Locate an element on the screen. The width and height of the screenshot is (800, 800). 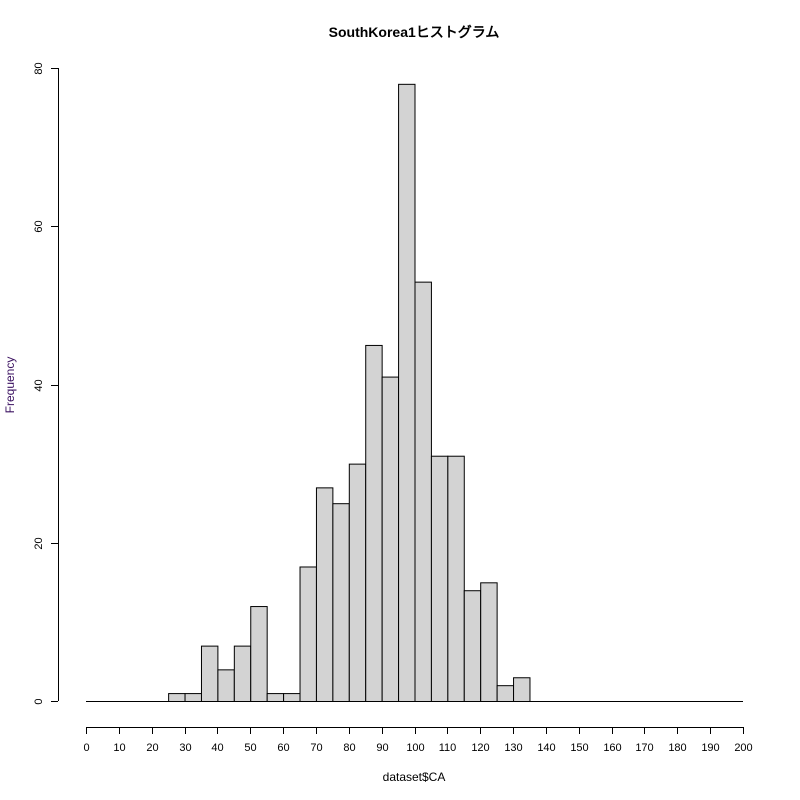
x-tick-label: 10 is located at coordinates (119, 748).